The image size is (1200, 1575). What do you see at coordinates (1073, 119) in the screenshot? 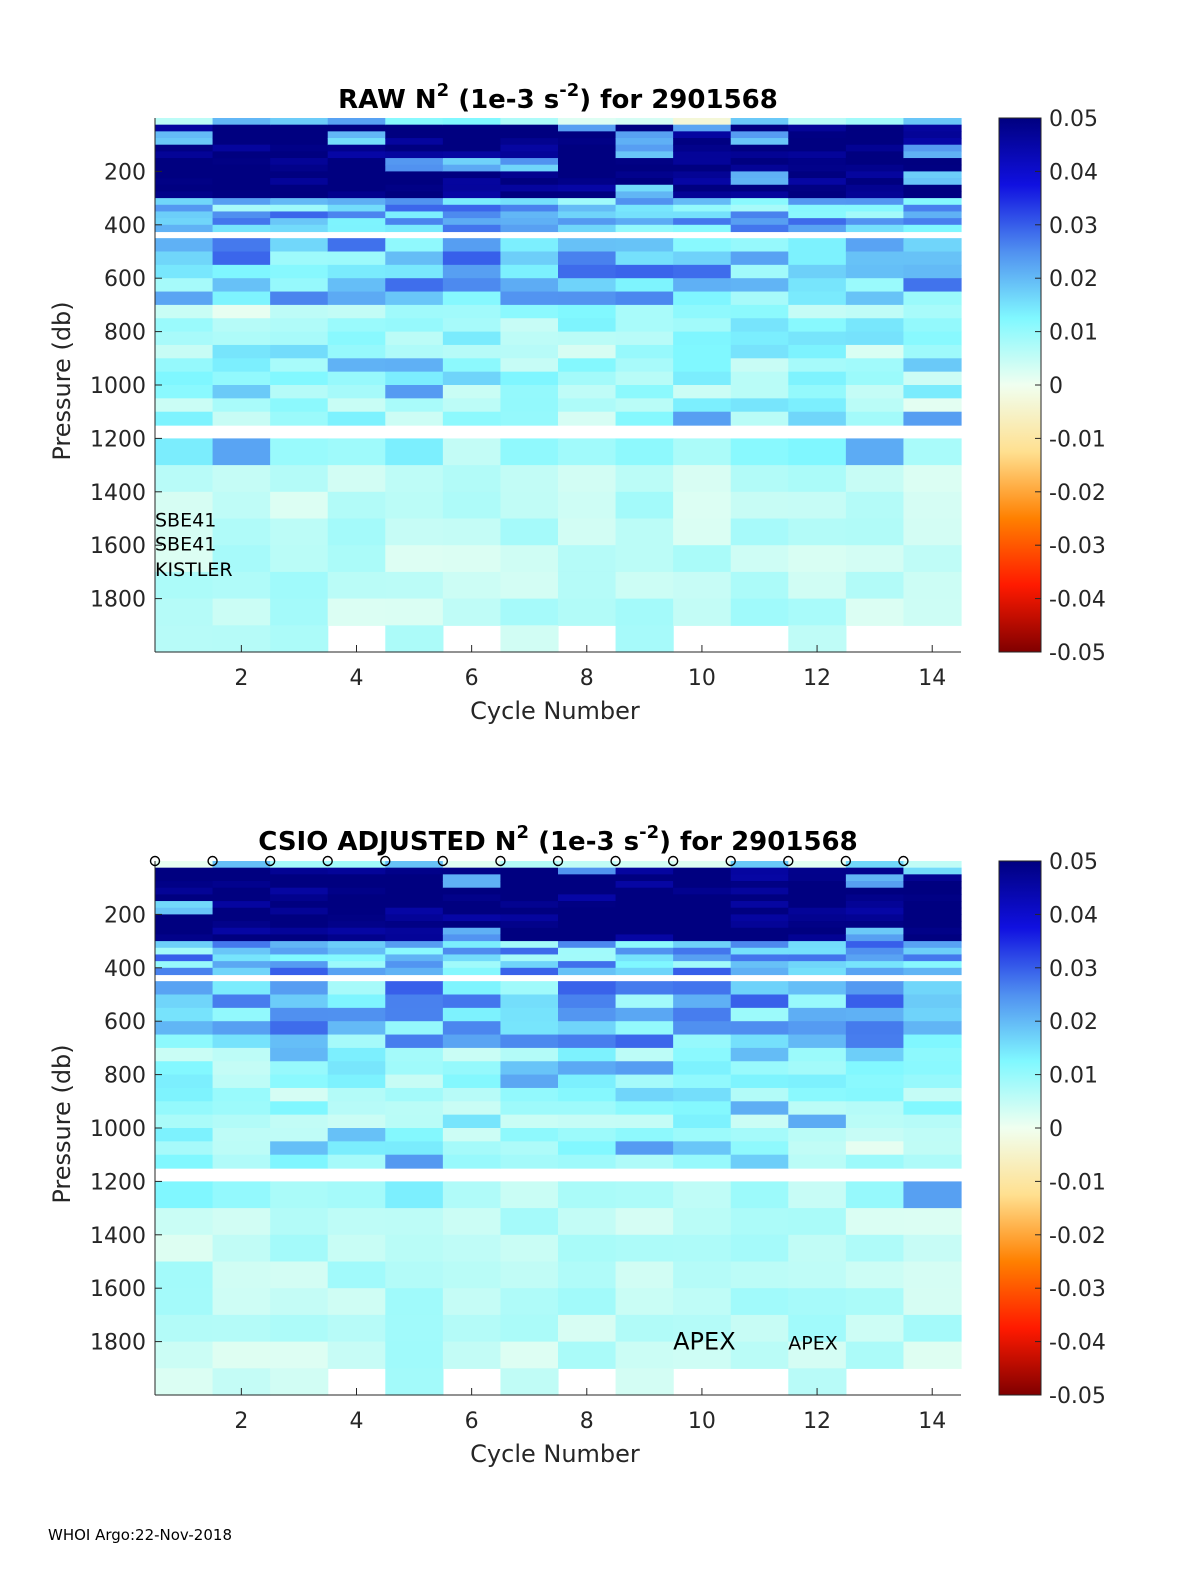
I see `colorbar-tick-label: 0.05` at bounding box center [1073, 119].